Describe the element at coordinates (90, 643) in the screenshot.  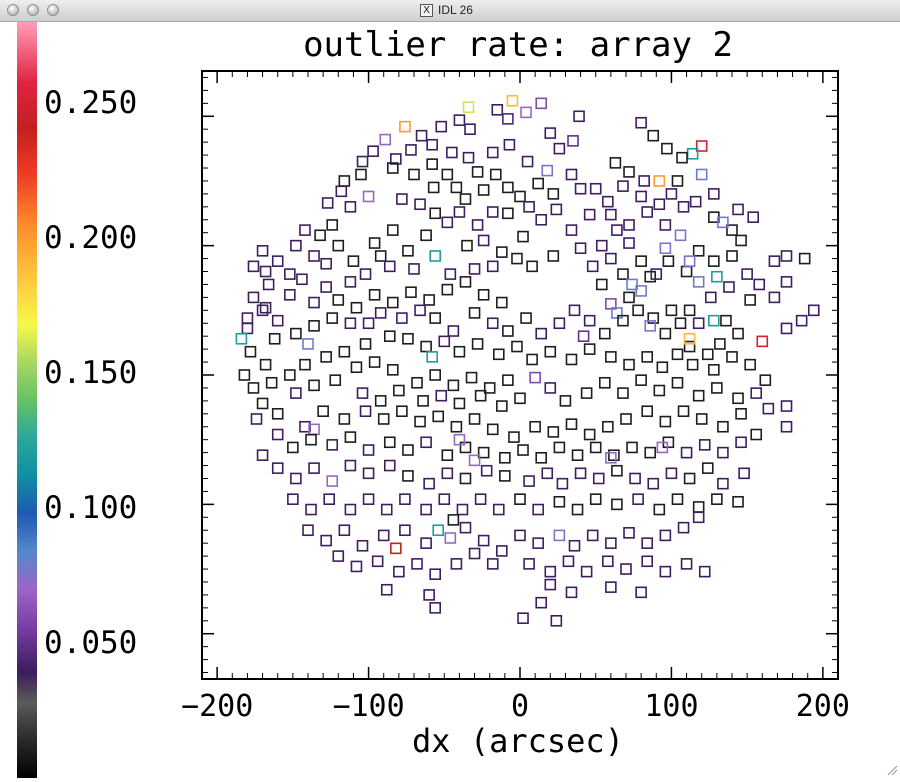
I see `colorbar-tick-label: 0.050` at that location.